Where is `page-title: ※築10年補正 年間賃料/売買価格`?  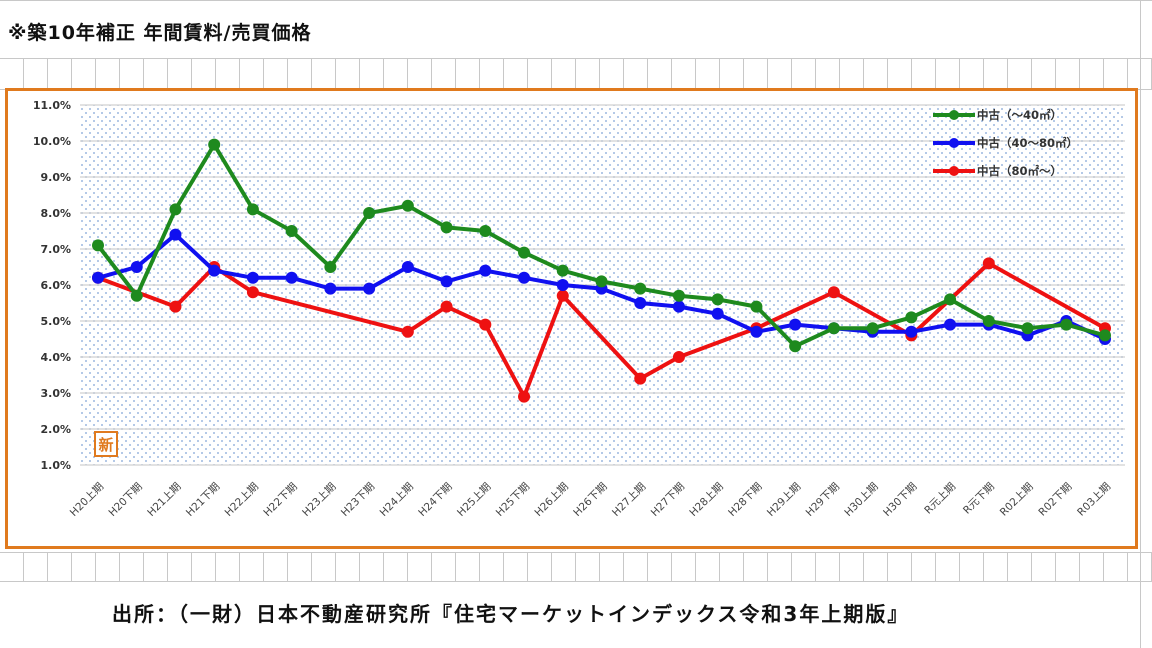 page-title: ※築10年補正 年間賃料/売買価格 is located at coordinates (160, 33).